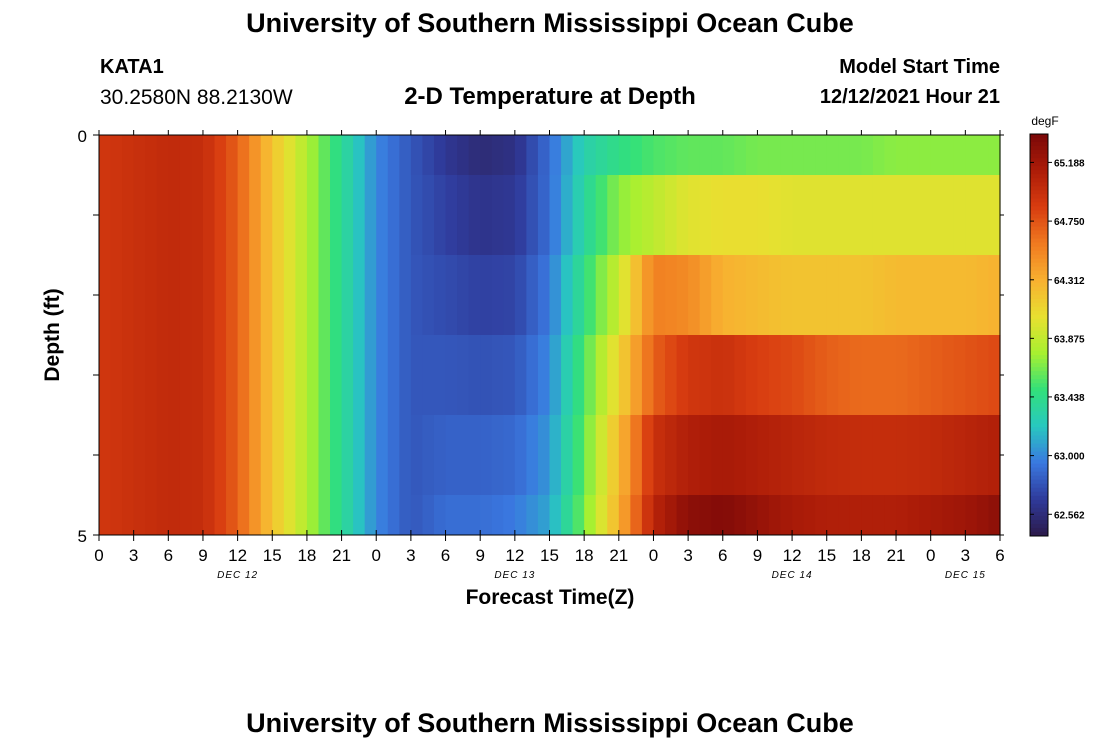  I want to click on colorbar-label: 63.000, so click(1069, 457).